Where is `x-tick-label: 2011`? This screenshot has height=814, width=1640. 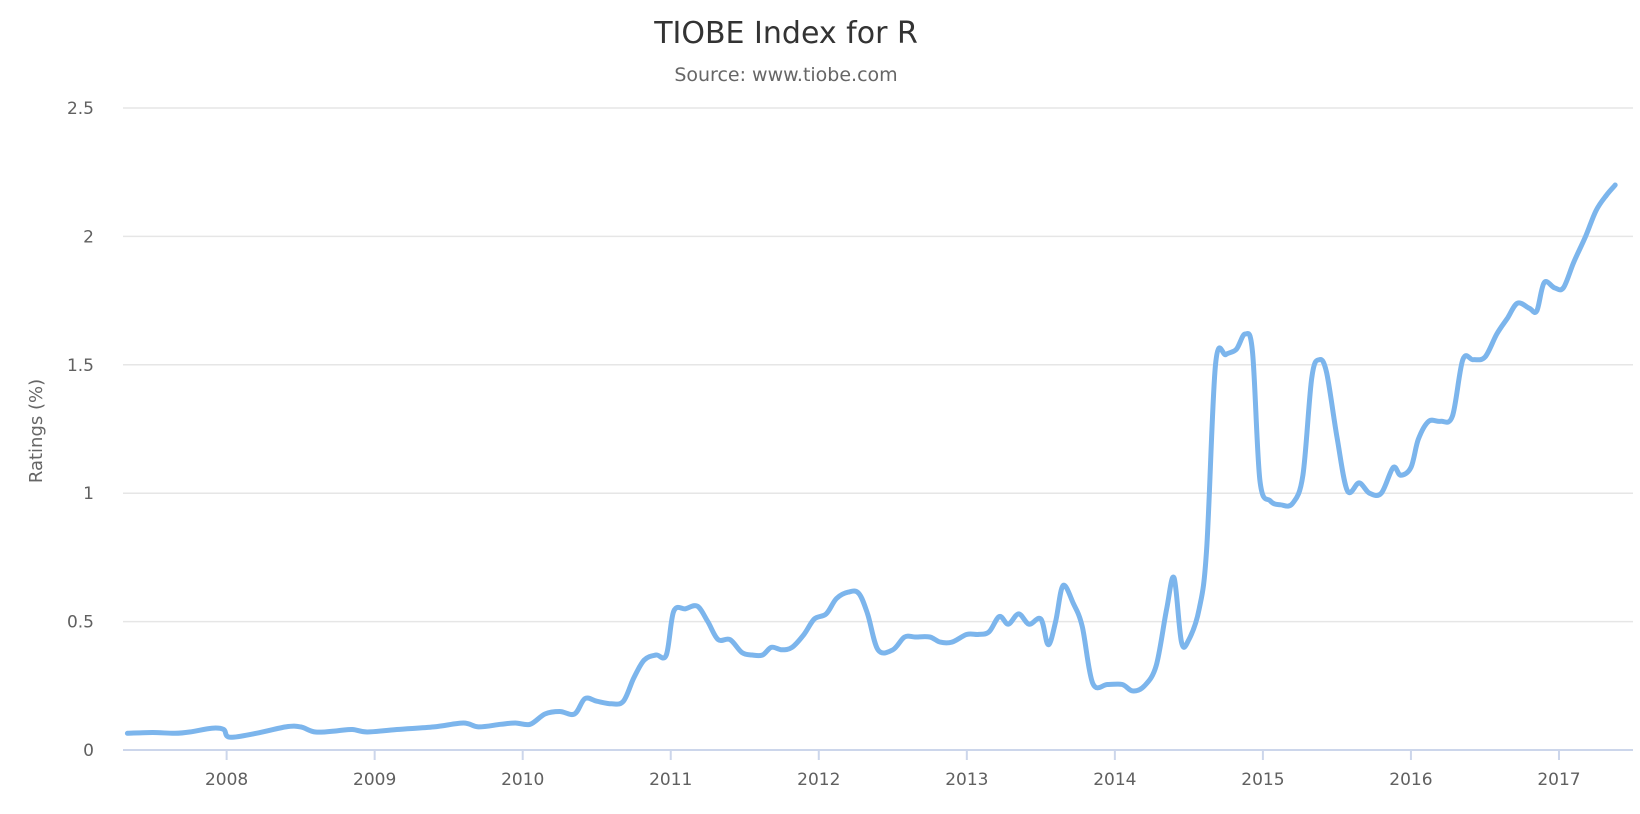
x-tick-label: 2011 is located at coordinates (670, 780).